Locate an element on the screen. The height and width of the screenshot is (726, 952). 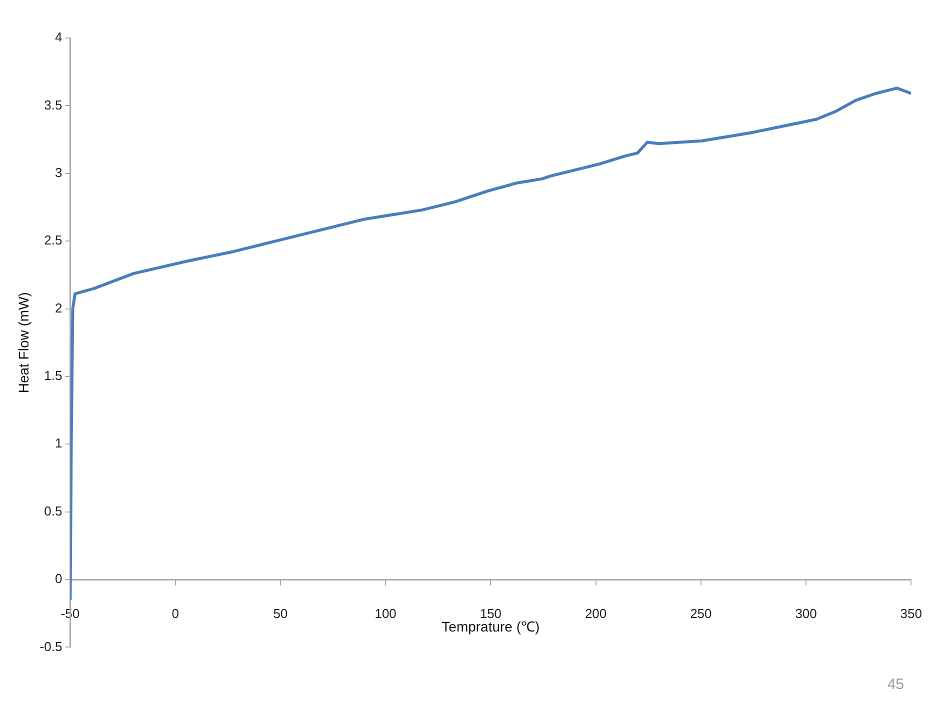
x-tick-label: 100 is located at coordinates (385, 613).